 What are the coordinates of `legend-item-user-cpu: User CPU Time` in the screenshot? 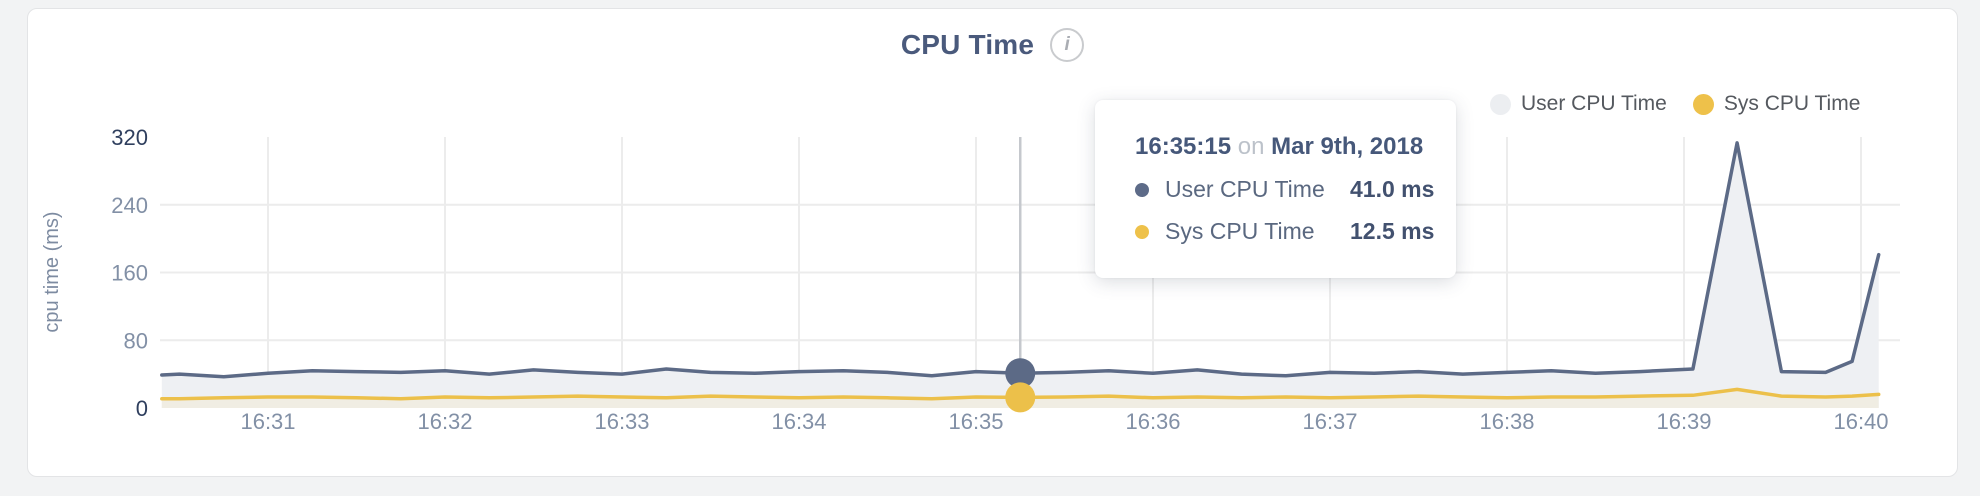 It's located at (1578, 104).